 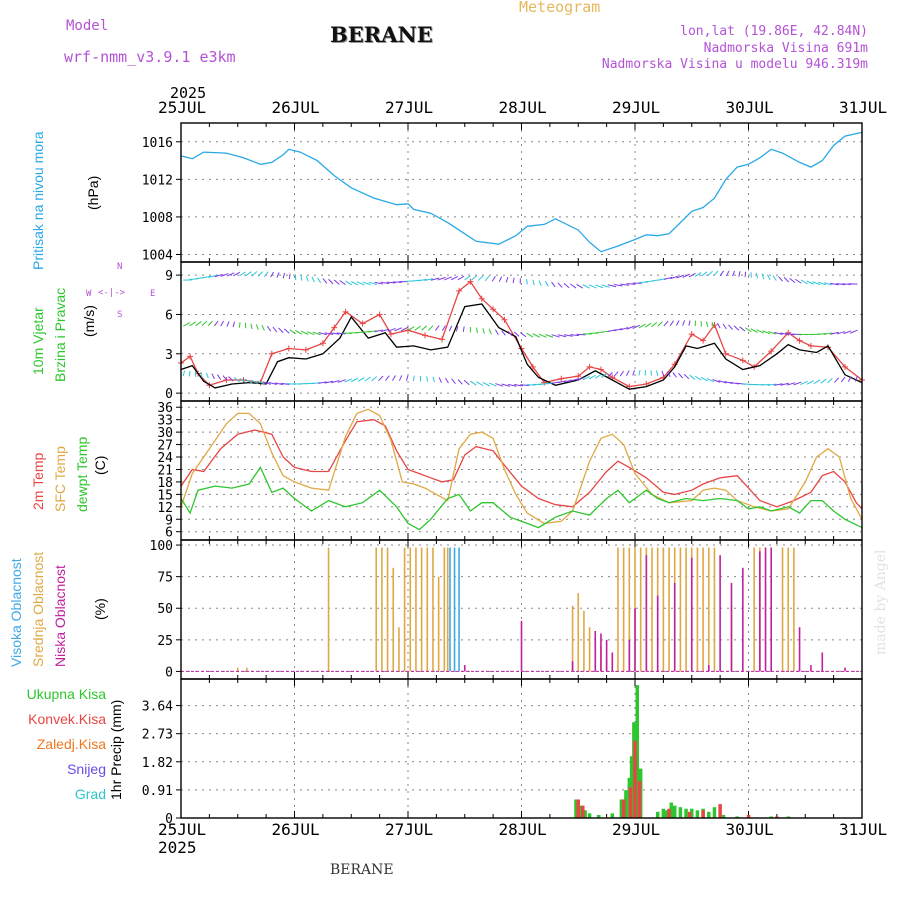 What do you see at coordinates (169, 276) in the screenshot?
I see `y-tick-label: 9` at bounding box center [169, 276].